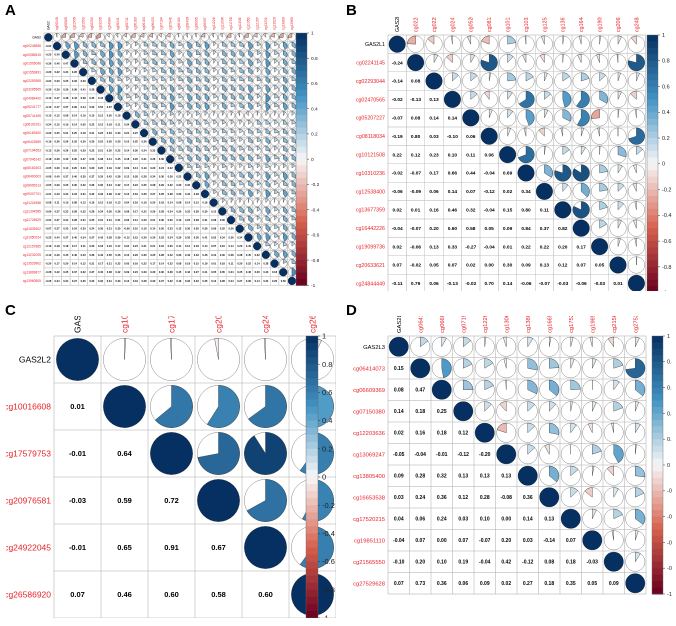  What do you see at coordinates (527, 475) in the screenshot?
I see `d-diag-pie` at bounding box center [527, 475].